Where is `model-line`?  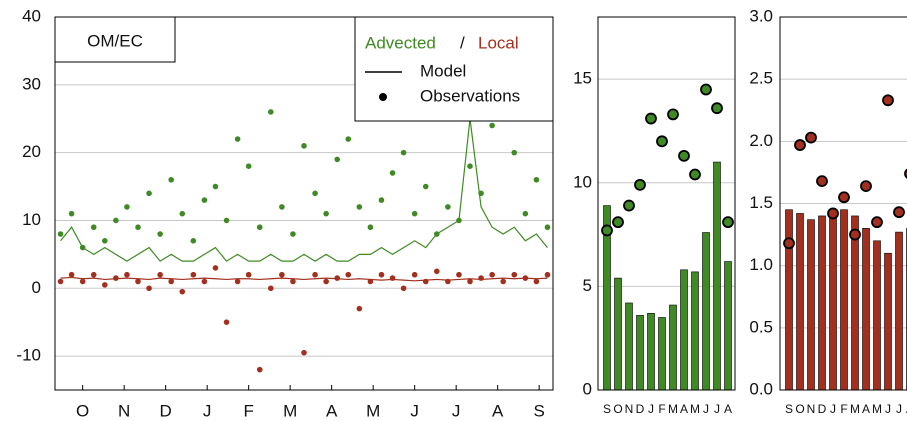
model-line is located at coordinates (304, 279).